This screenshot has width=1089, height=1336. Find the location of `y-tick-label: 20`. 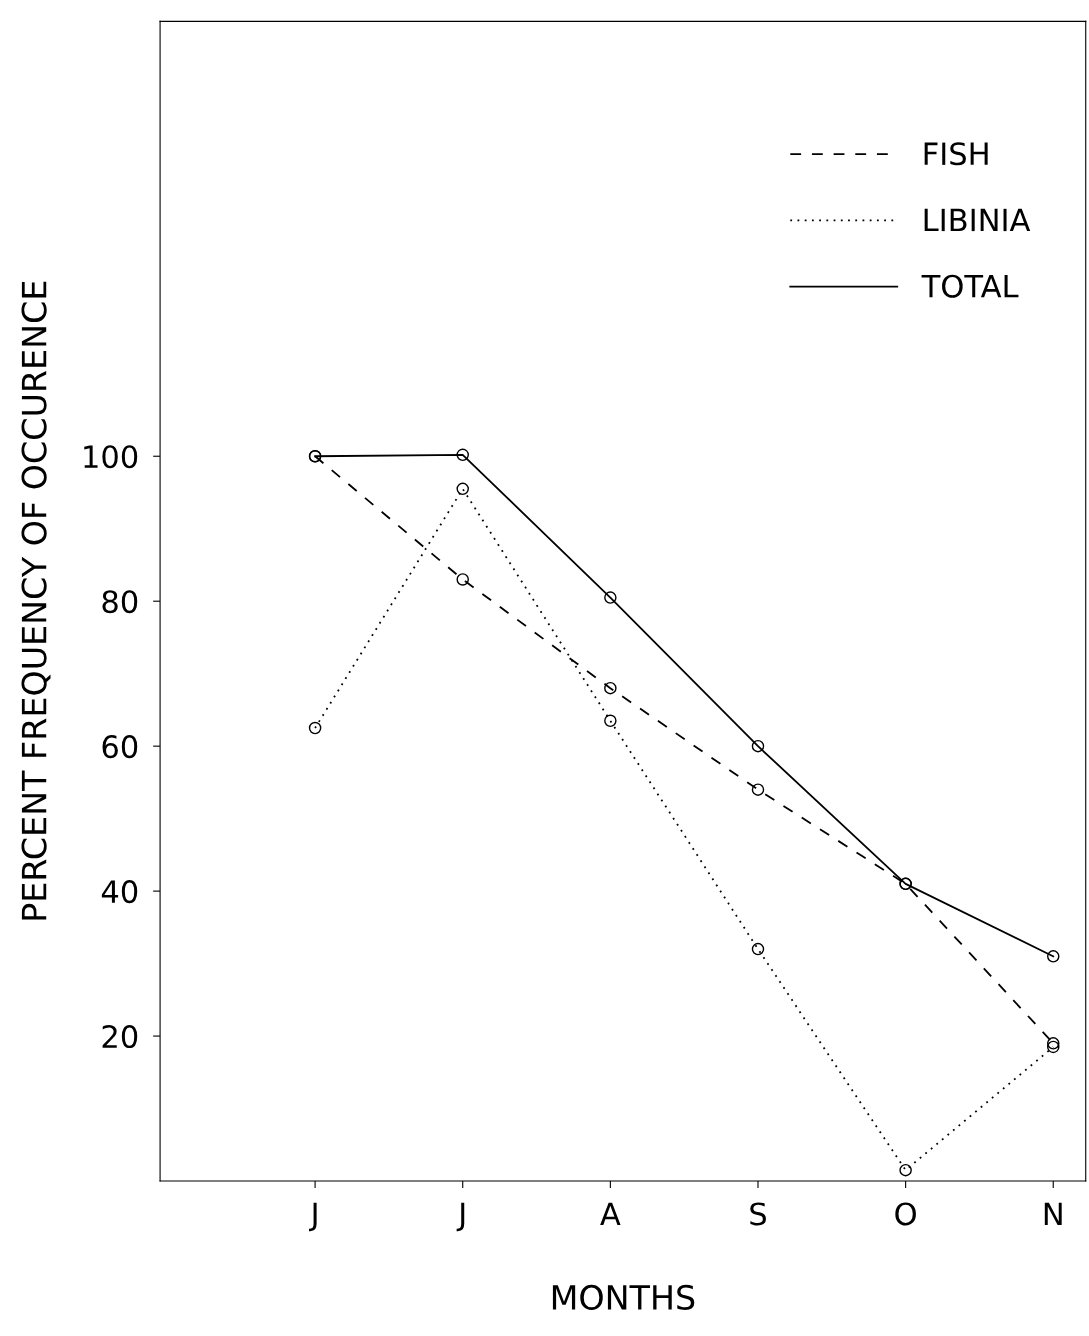

y-tick-label: 20 is located at coordinates (120, 1037).